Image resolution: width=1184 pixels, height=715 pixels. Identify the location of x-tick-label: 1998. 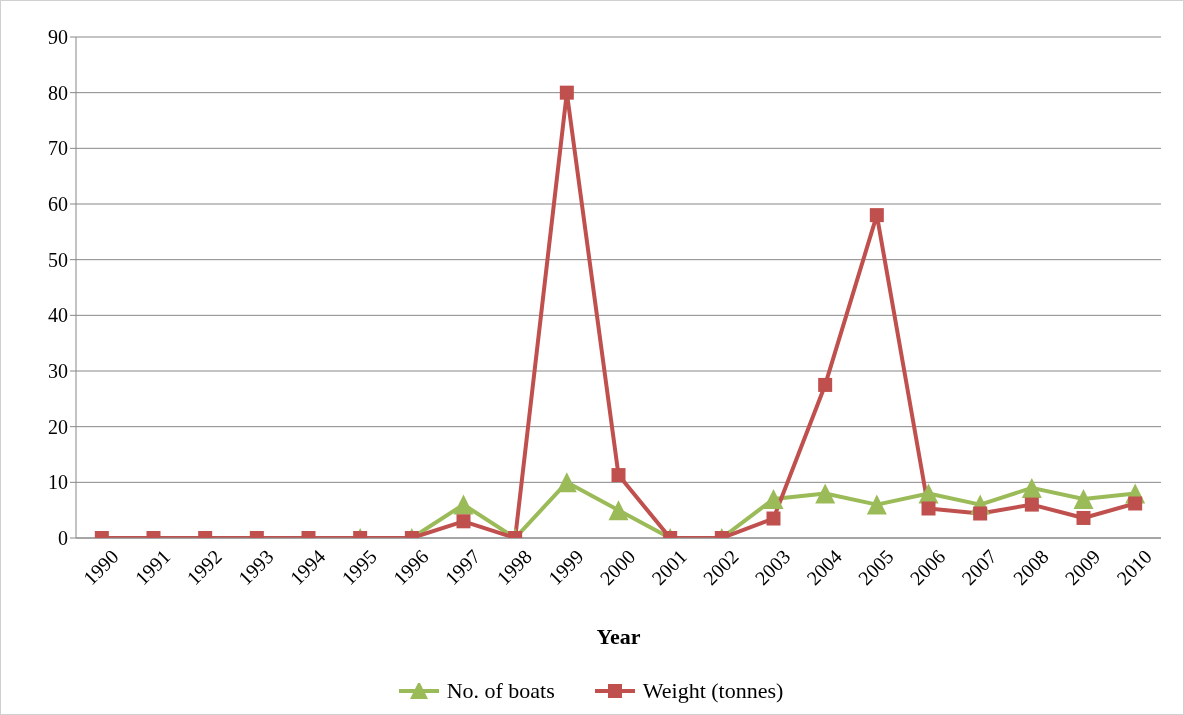
(514, 567).